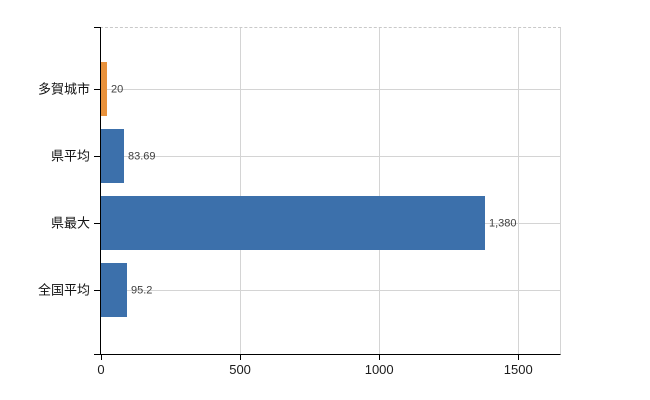 The image size is (650, 400). What do you see at coordinates (97, 354) in the screenshot?
I see `y-axis-bottom-tick` at bounding box center [97, 354].